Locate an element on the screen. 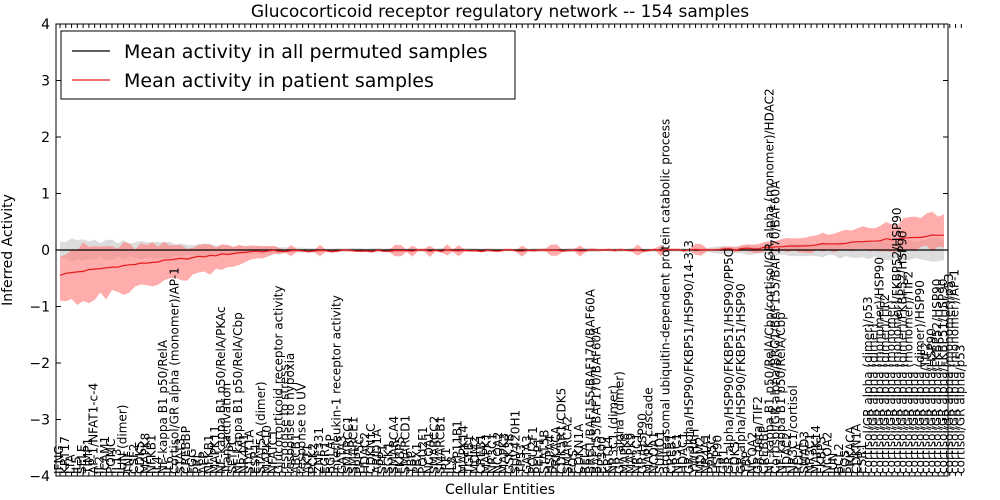 Image resolution: width=1000 pixels, height=500 pixels. x-tick-label: response to UV is located at coordinates (302, 428).